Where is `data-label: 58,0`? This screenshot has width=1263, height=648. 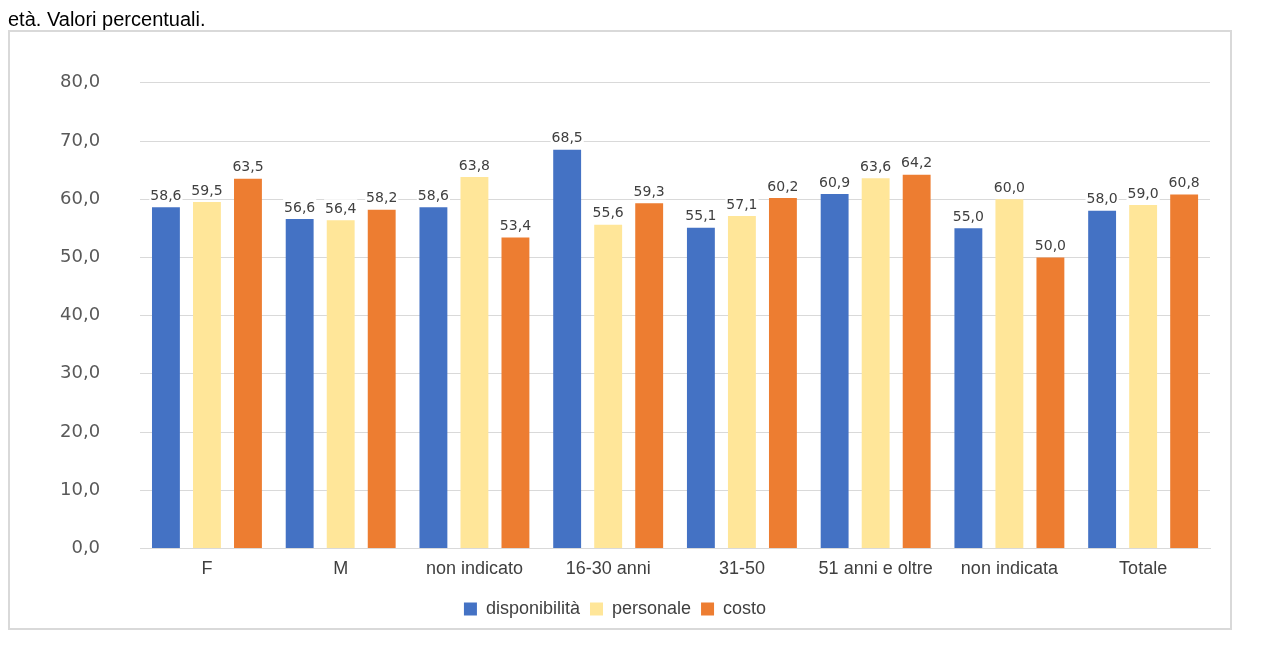 data-label: 58,0 is located at coordinates (1102, 198).